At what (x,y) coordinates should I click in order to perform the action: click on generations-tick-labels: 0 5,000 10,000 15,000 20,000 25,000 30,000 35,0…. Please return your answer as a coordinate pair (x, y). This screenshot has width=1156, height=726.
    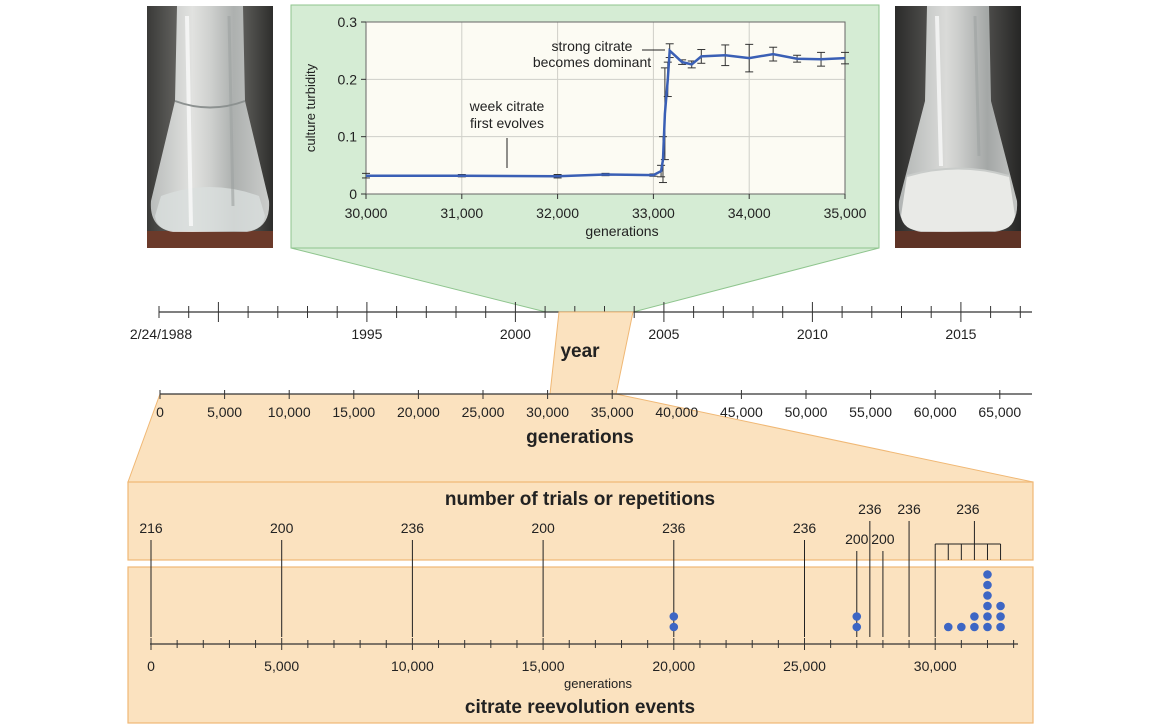
    Looking at the image, I should click on (588, 412).